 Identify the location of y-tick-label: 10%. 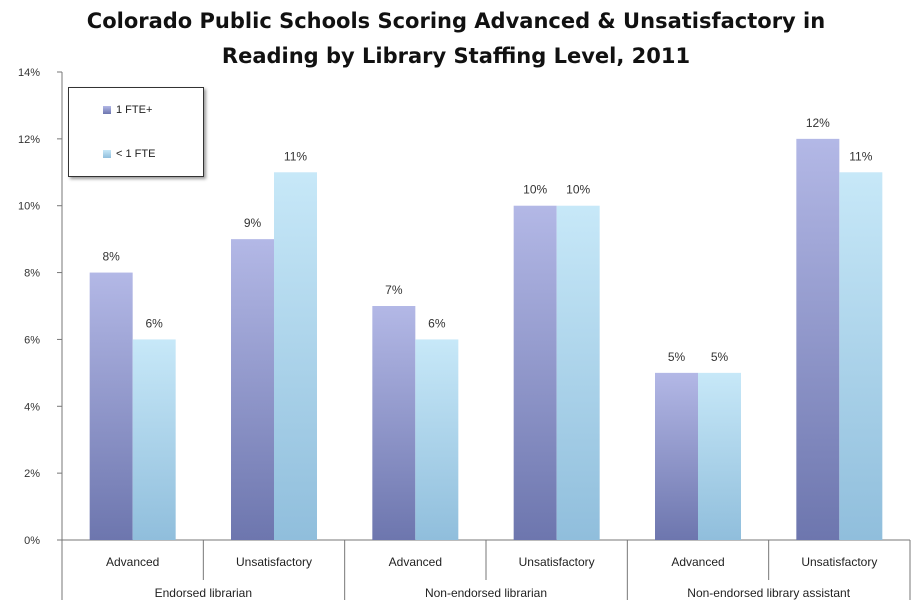
(29, 207).